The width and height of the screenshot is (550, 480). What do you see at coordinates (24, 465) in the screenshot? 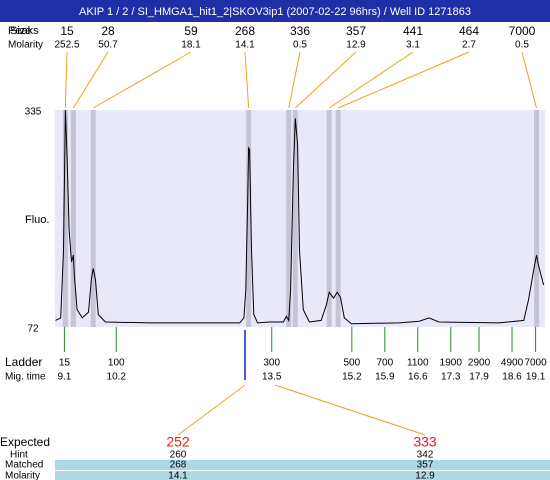
I see `matched-label: Matched` at bounding box center [24, 465].